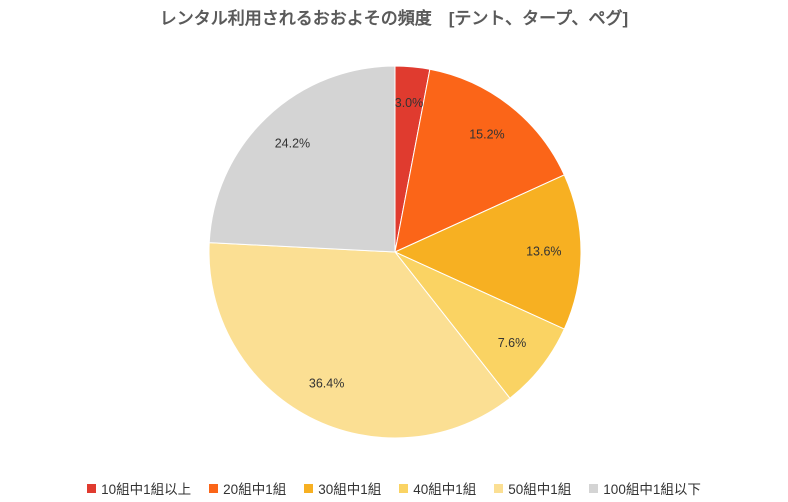  What do you see at coordinates (540, 489) in the screenshot?
I see `legend-label: 50組中1組` at bounding box center [540, 489].